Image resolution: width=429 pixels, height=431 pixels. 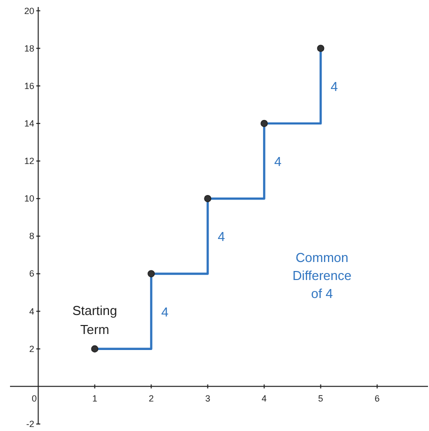 What do you see at coordinates (207, 398) in the screenshot?
I see `x-tick-label: 3` at bounding box center [207, 398].